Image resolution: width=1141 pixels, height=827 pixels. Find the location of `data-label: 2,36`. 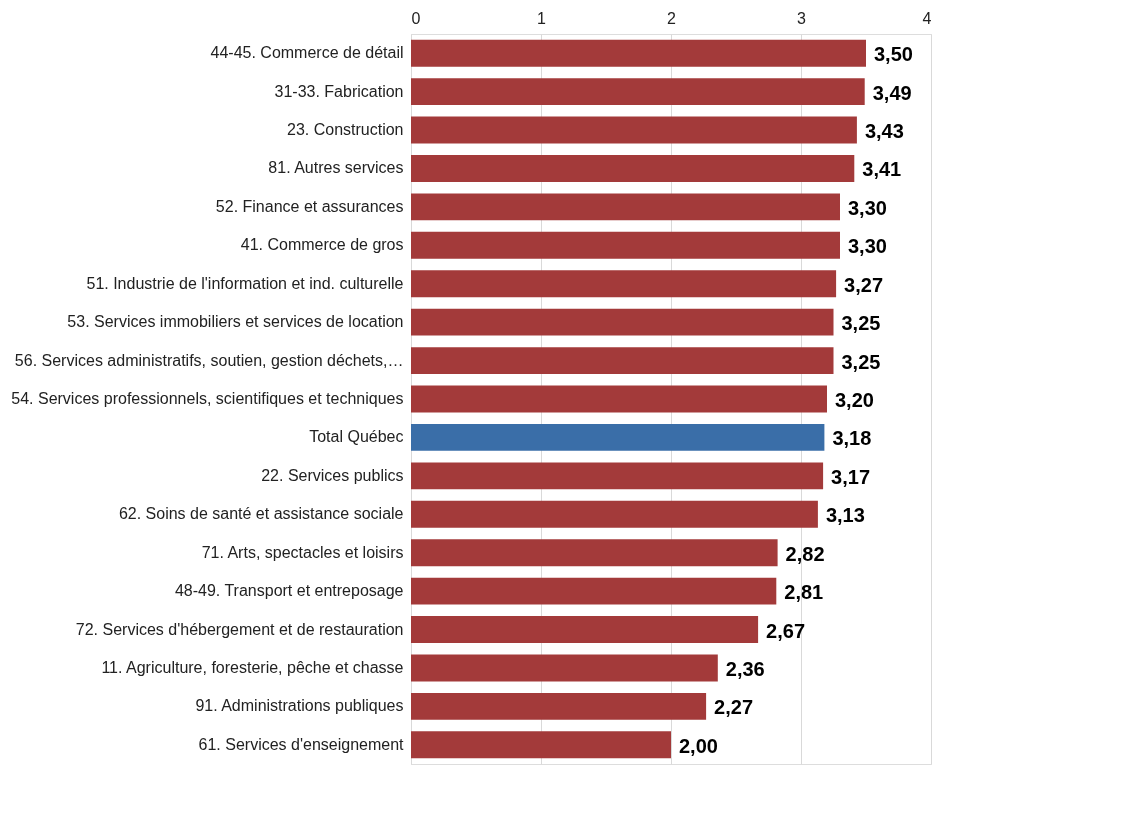

data-label: 2,36 is located at coordinates (745, 668).